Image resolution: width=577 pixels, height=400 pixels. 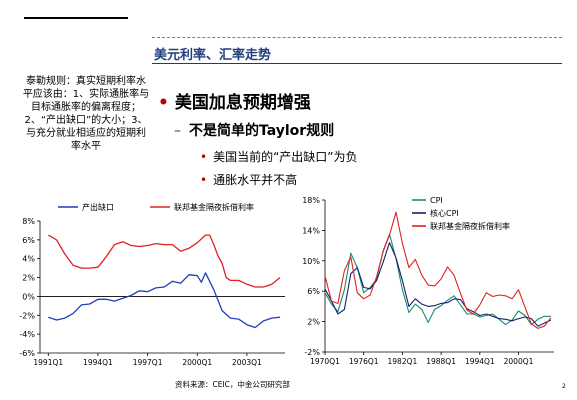 I want to click on y-tick-label: 4%, so click(x=28, y=259).